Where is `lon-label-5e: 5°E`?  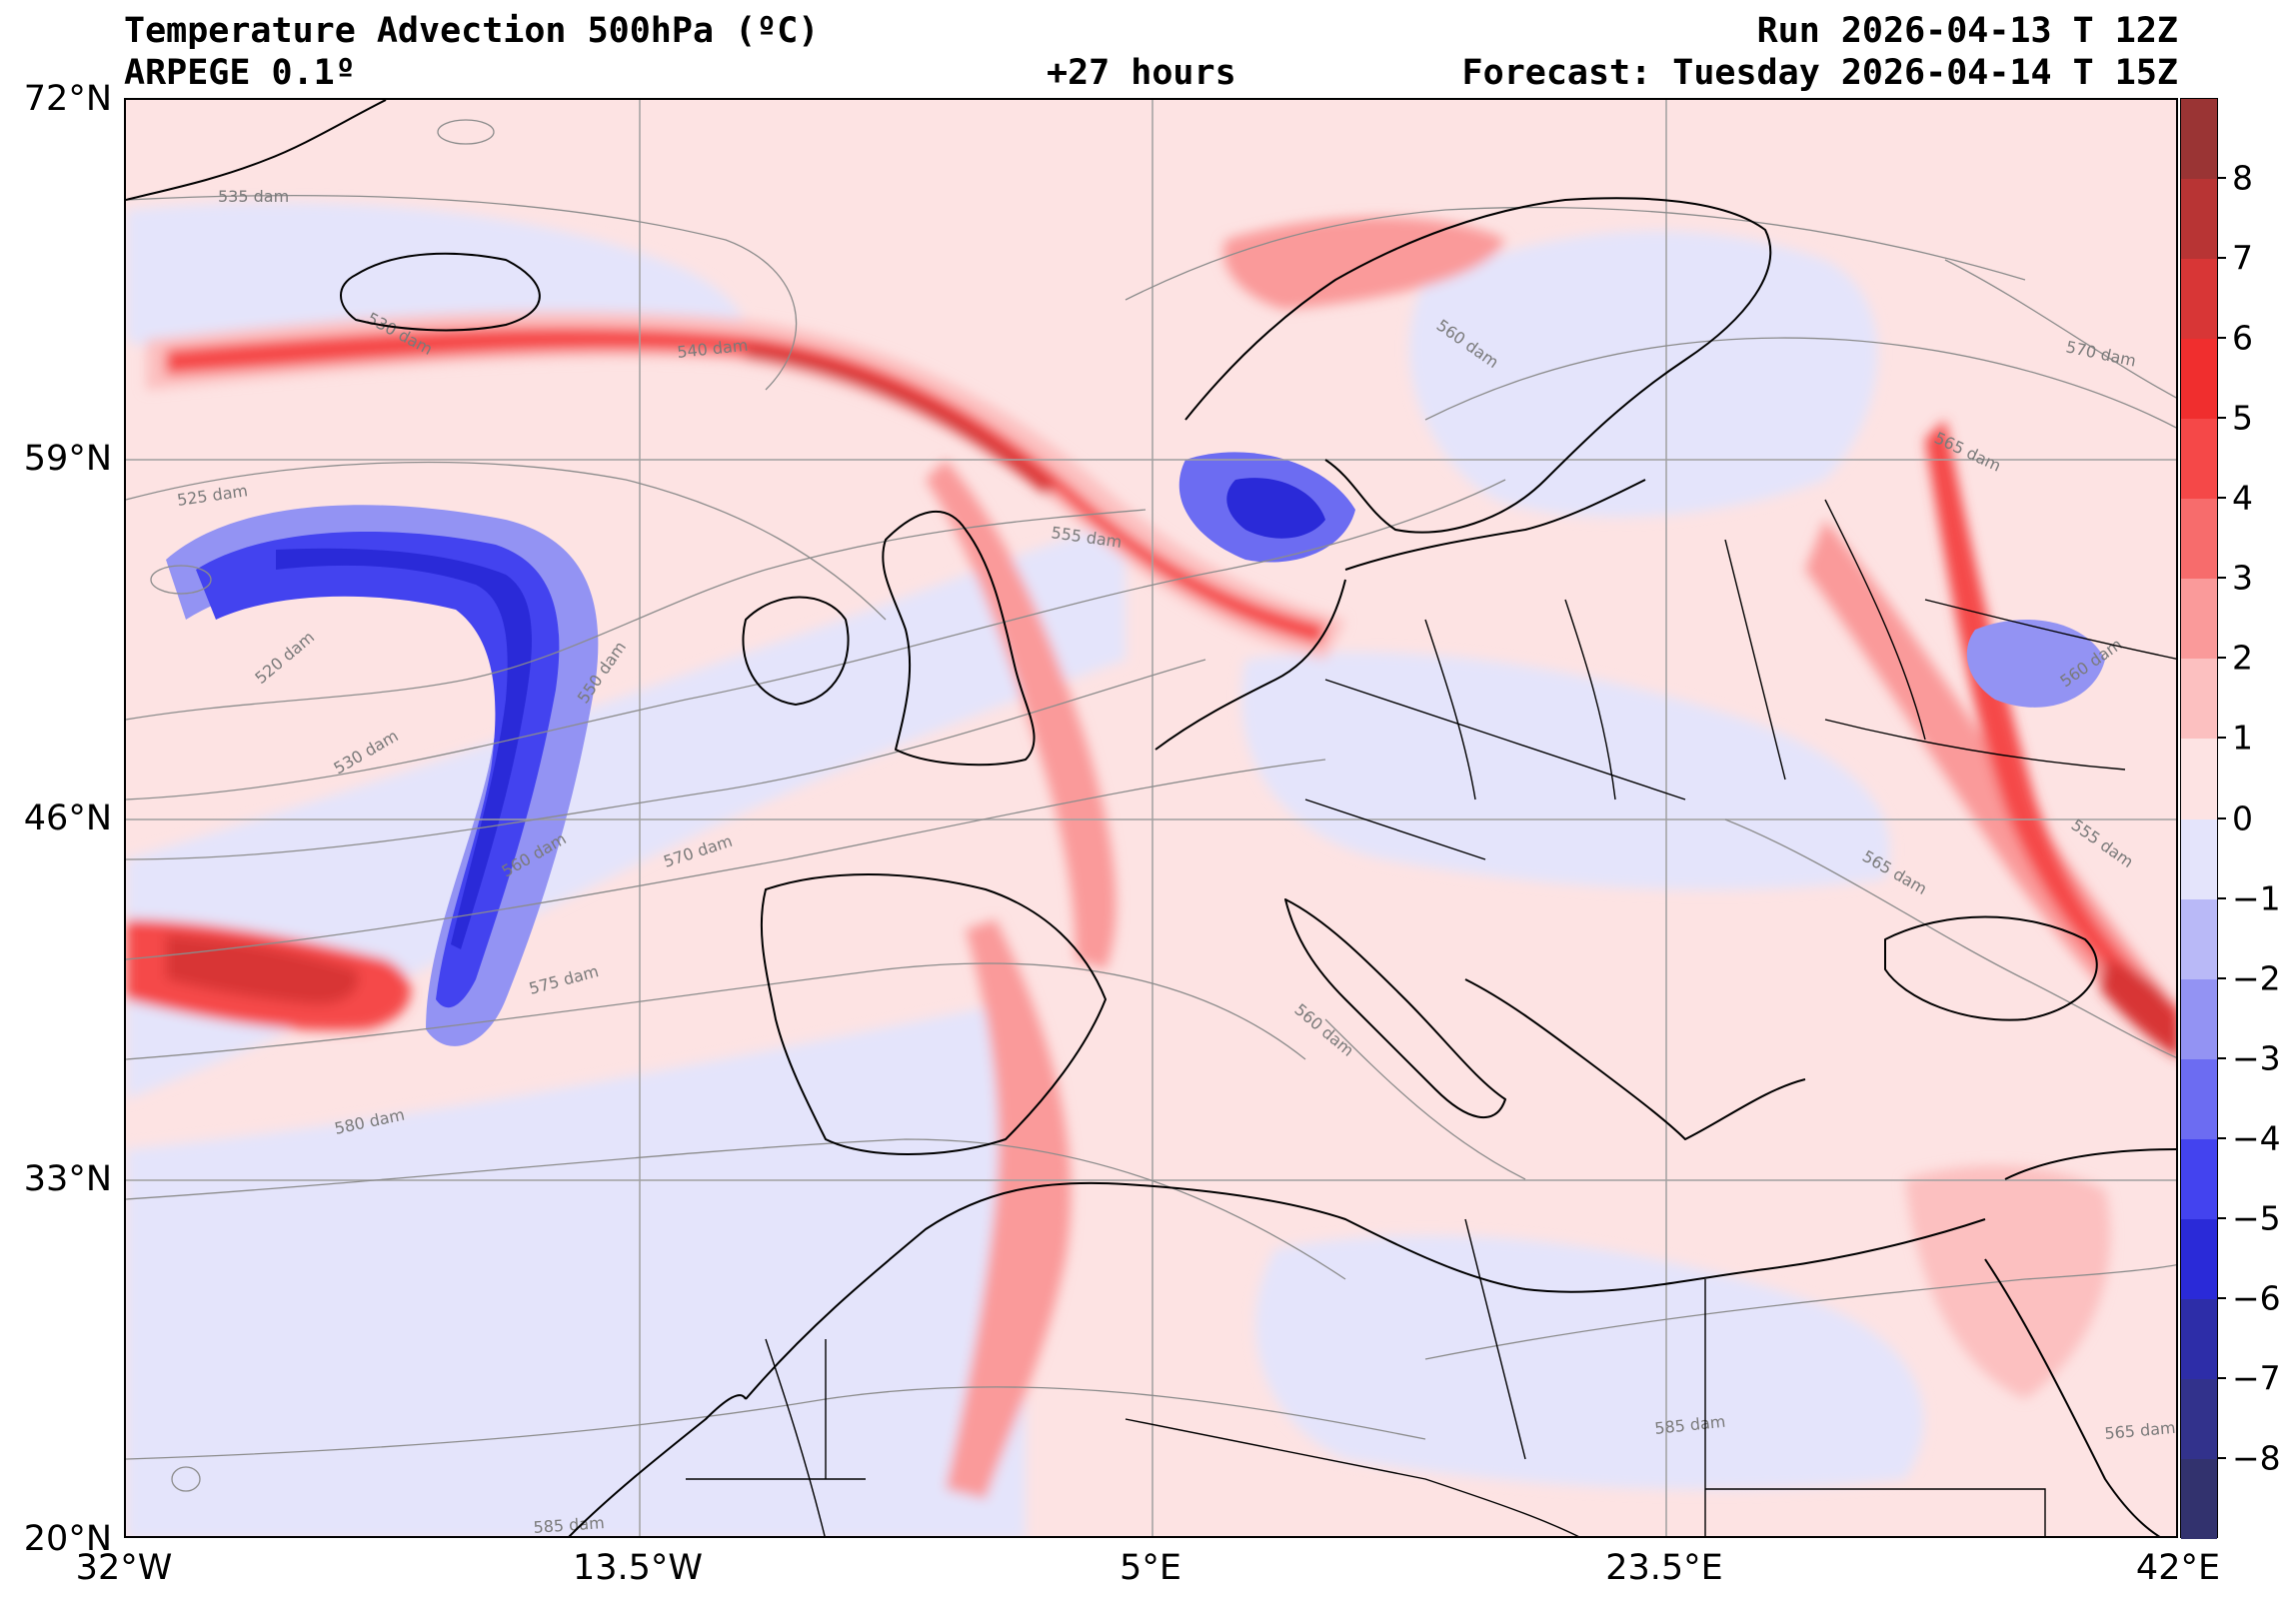 lon-label-5e: 5°E is located at coordinates (1150, 1568).